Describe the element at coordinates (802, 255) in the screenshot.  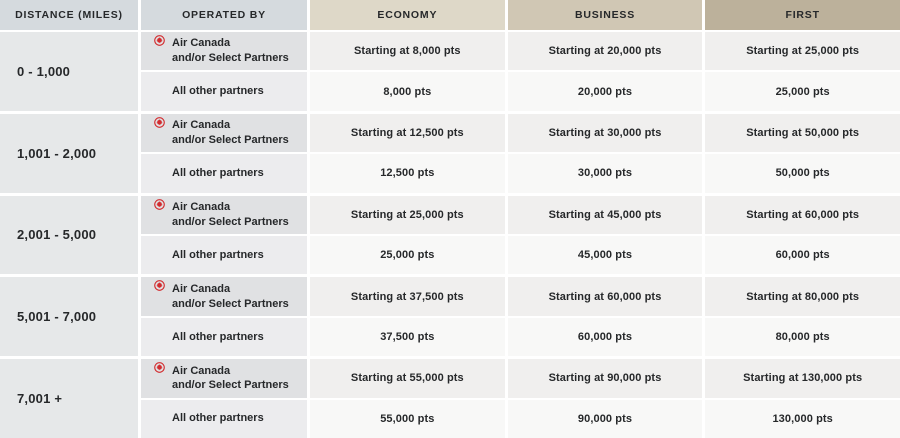
I see `first-other-value: 60,000 pts` at that location.